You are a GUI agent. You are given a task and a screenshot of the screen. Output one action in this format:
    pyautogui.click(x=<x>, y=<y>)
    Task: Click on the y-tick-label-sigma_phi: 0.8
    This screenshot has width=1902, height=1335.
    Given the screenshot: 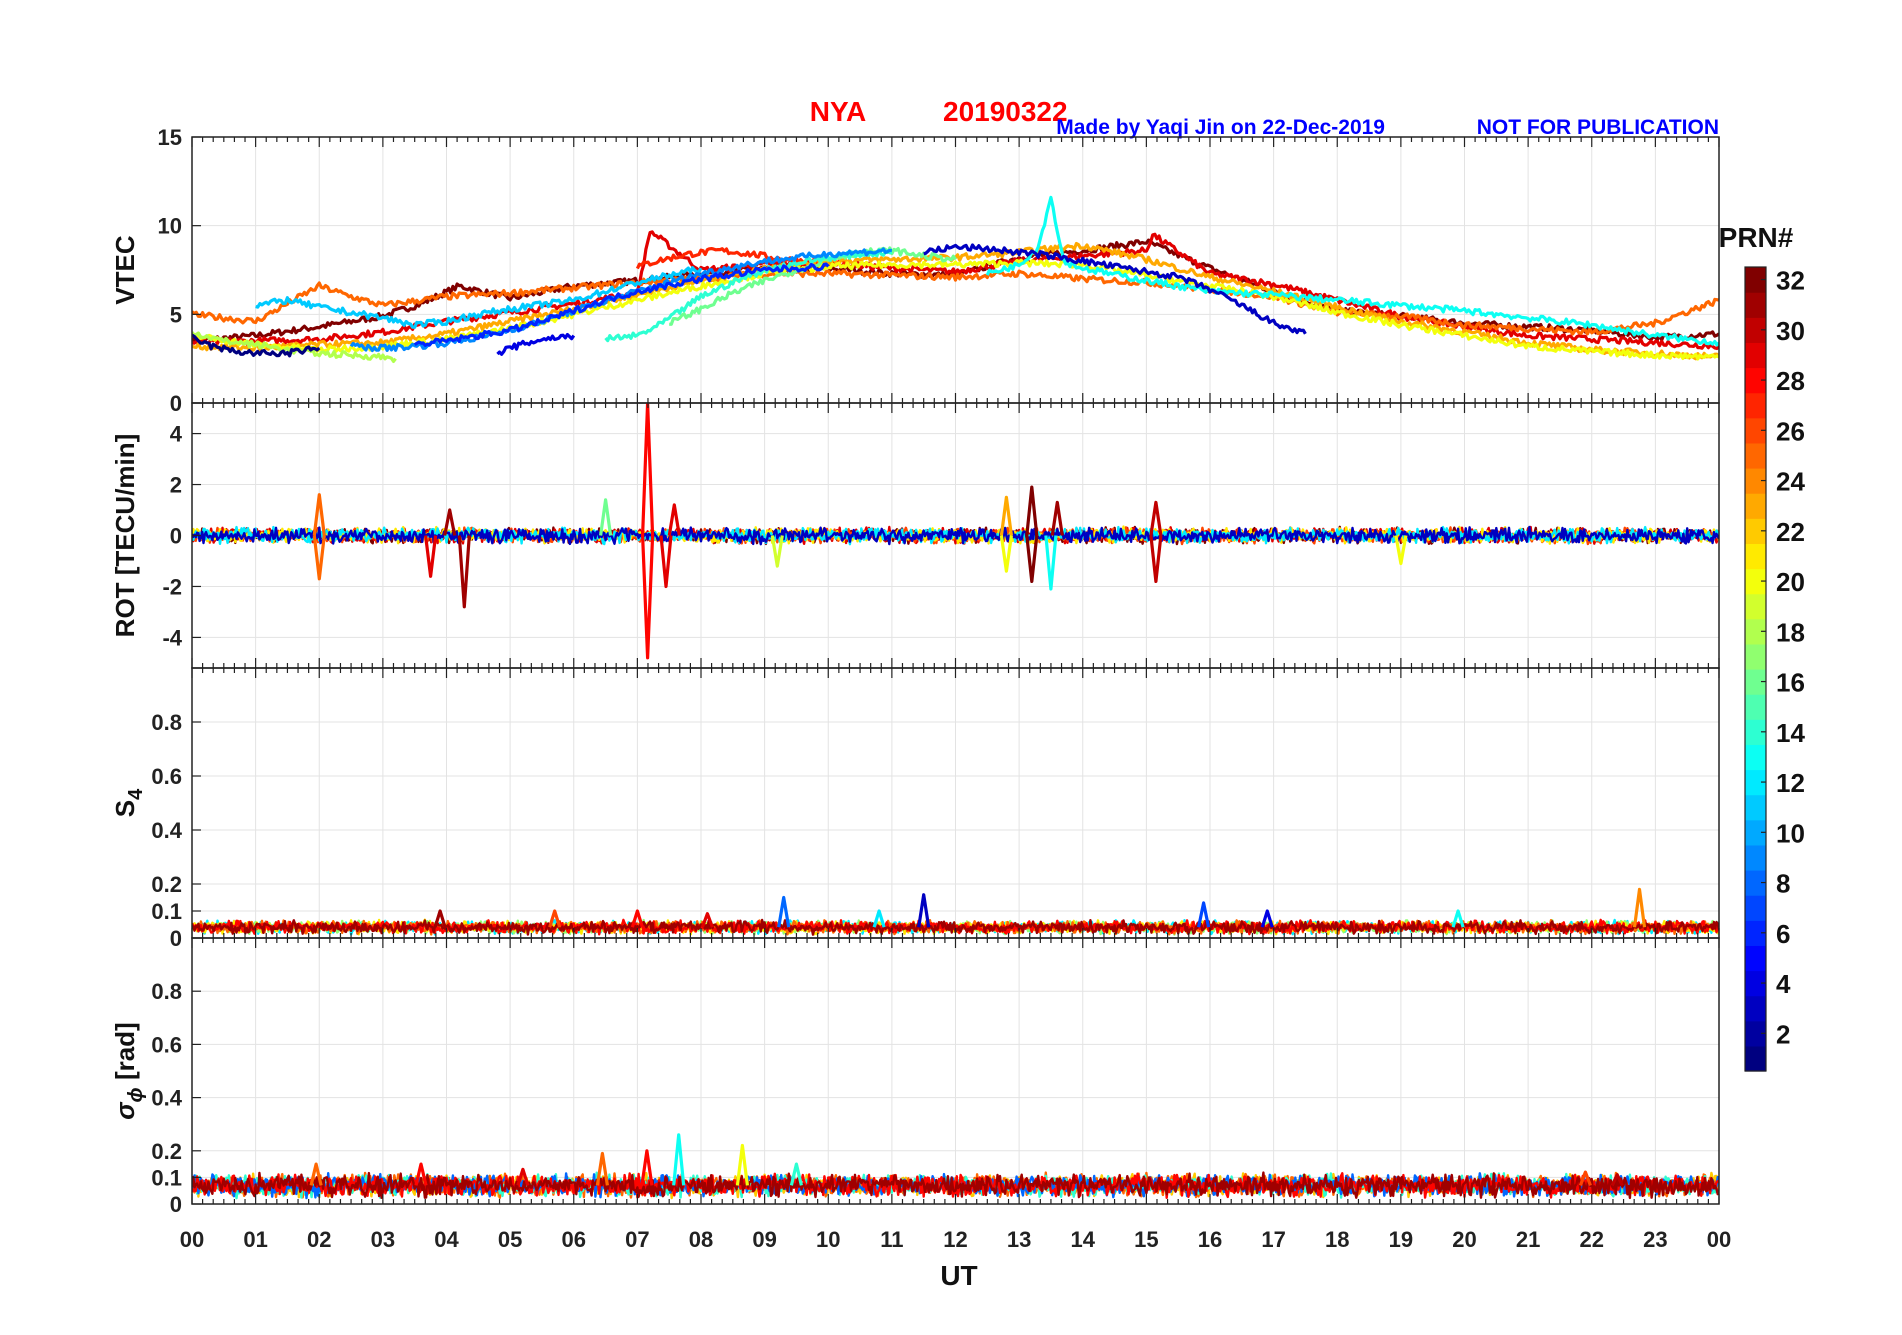 What is the action you would take?
    pyautogui.click(x=166, y=991)
    